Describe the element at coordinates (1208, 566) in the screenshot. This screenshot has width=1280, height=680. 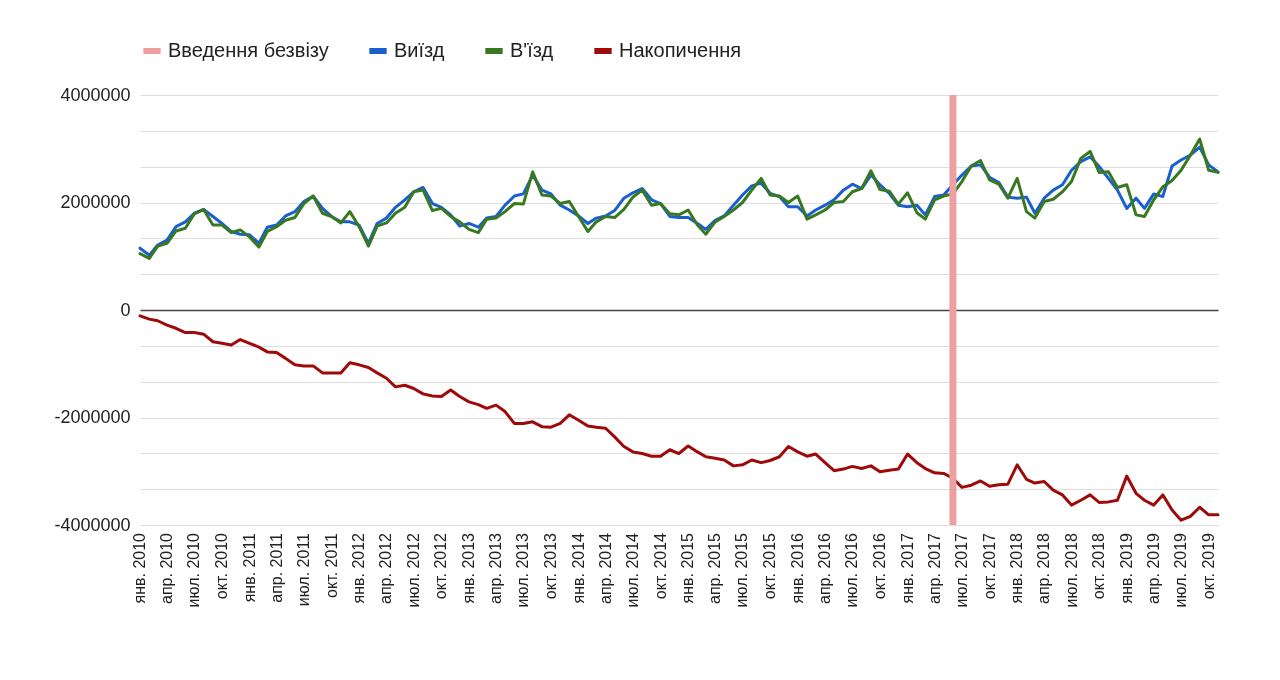
I see `x-tick-label: окт. 2019` at that location.